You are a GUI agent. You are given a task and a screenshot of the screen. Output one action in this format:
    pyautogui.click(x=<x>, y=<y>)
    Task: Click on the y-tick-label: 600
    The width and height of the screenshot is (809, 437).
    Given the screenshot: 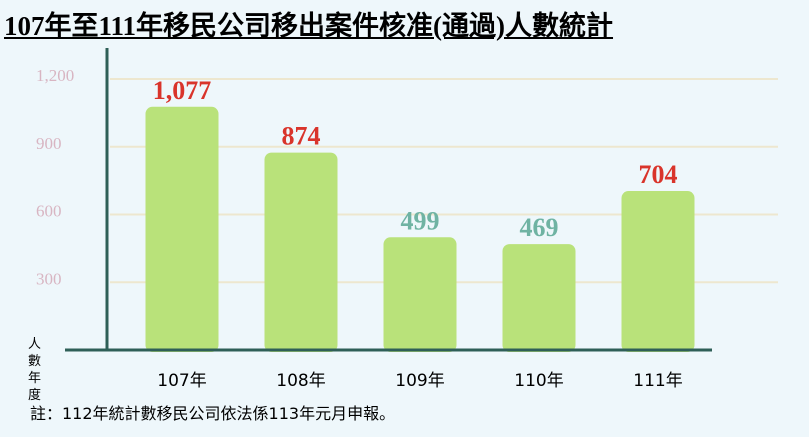 What is the action you would take?
    pyautogui.click(x=49, y=211)
    